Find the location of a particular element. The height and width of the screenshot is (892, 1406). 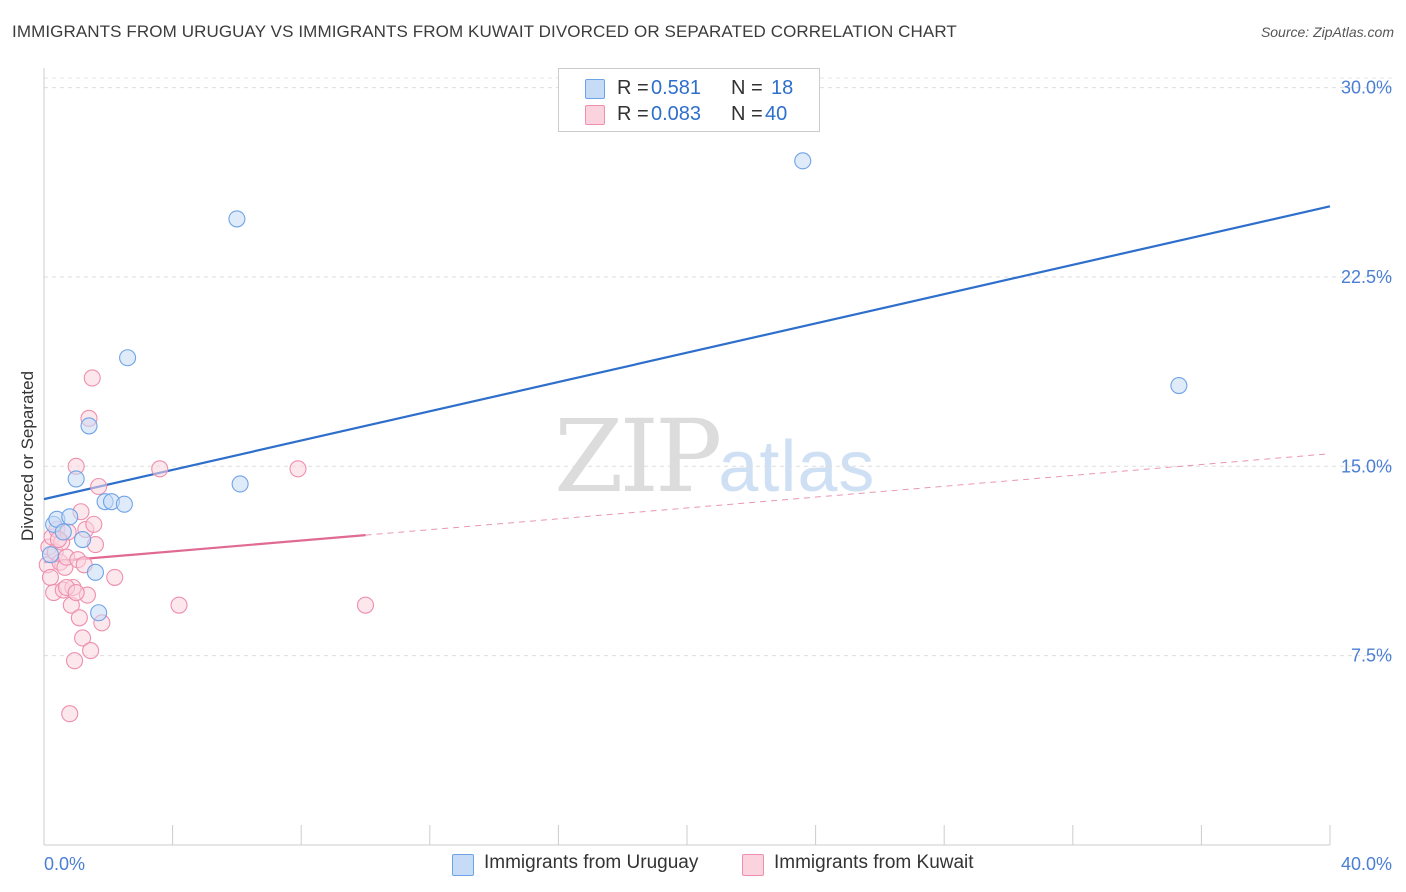

y-tick-label: 7.5% is located at coordinates (1371, 656).